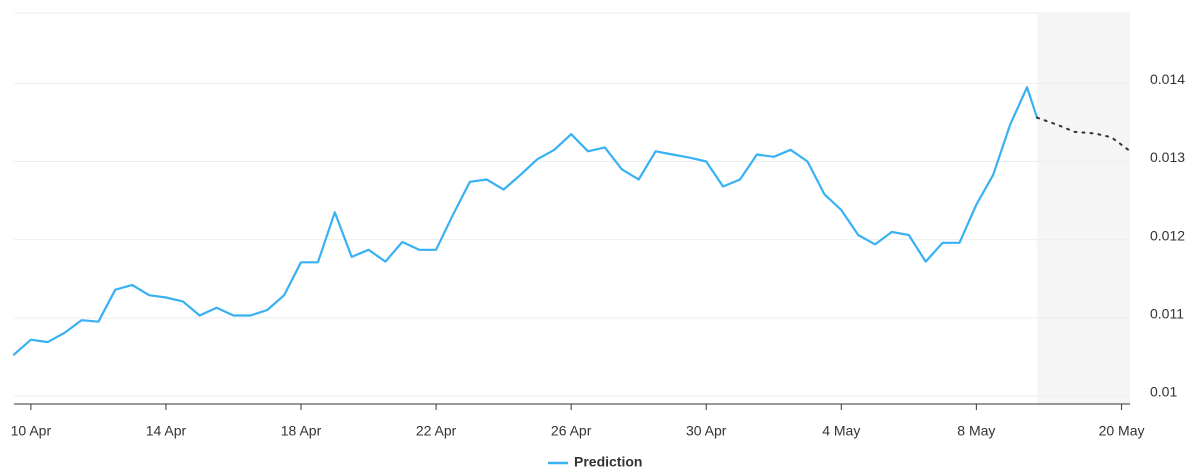 The image size is (1199, 473). I want to click on forecast-shade, so click(1083, 208).